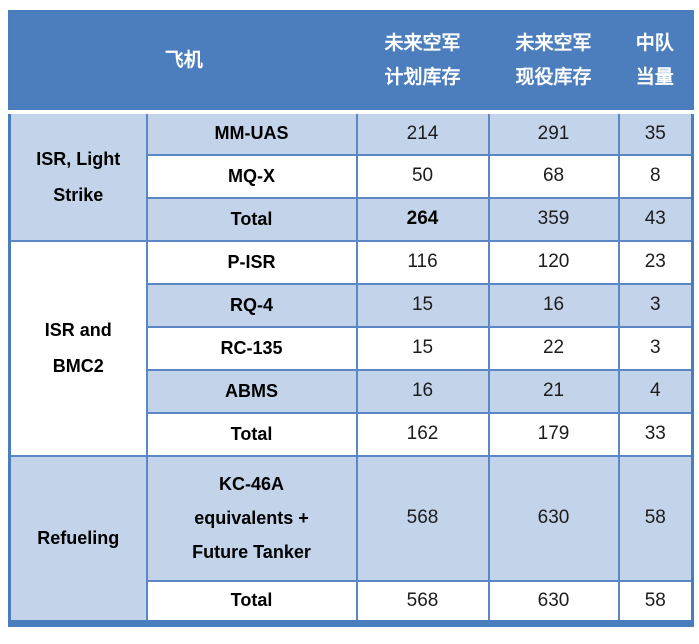  I want to click on header-planned-inventory: 未来空军 计划库存, so click(422, 62).